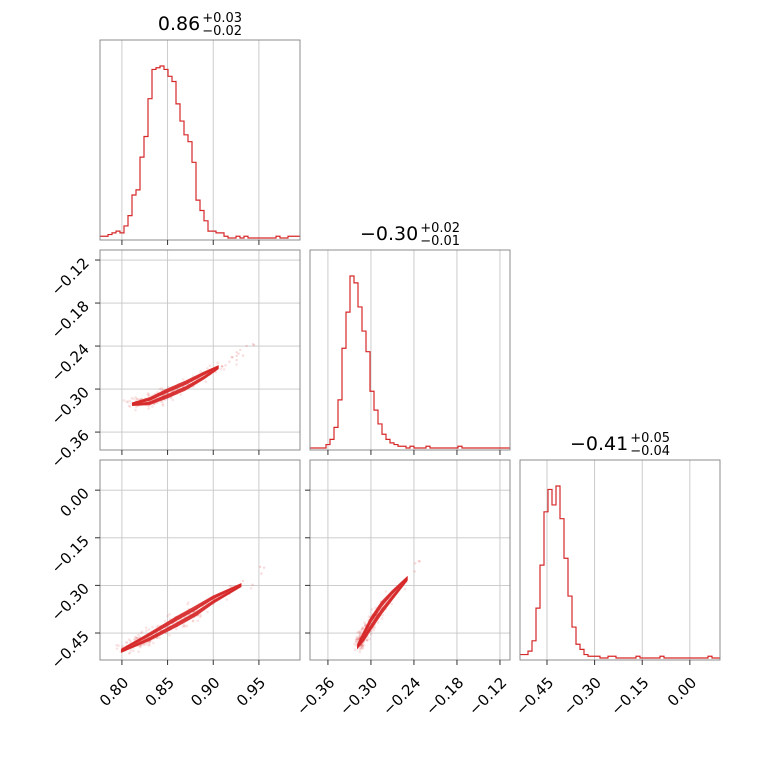 The height and width of the screenshot is (760, 760). Describe the element at coordinates (650, 451) in the screenshot. I see `title-minus-error: −0.04` at that location.